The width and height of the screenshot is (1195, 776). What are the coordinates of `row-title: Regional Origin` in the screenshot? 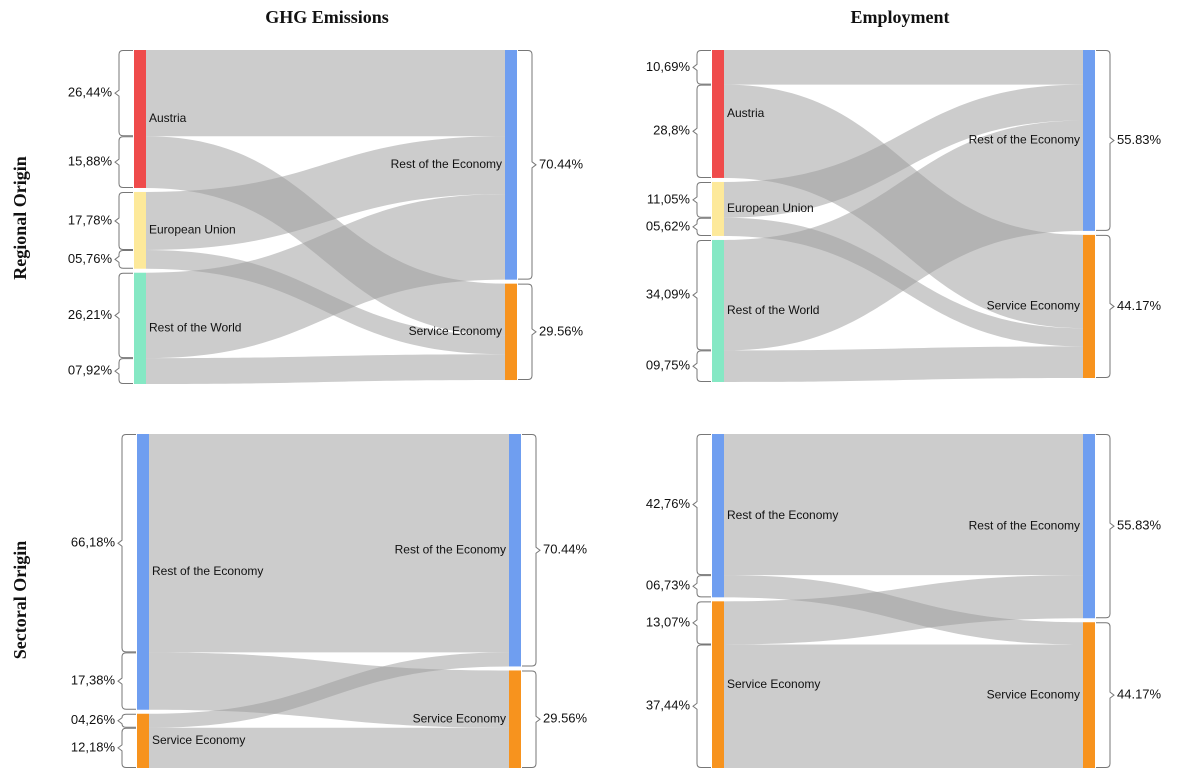 It's located at (20, 218).